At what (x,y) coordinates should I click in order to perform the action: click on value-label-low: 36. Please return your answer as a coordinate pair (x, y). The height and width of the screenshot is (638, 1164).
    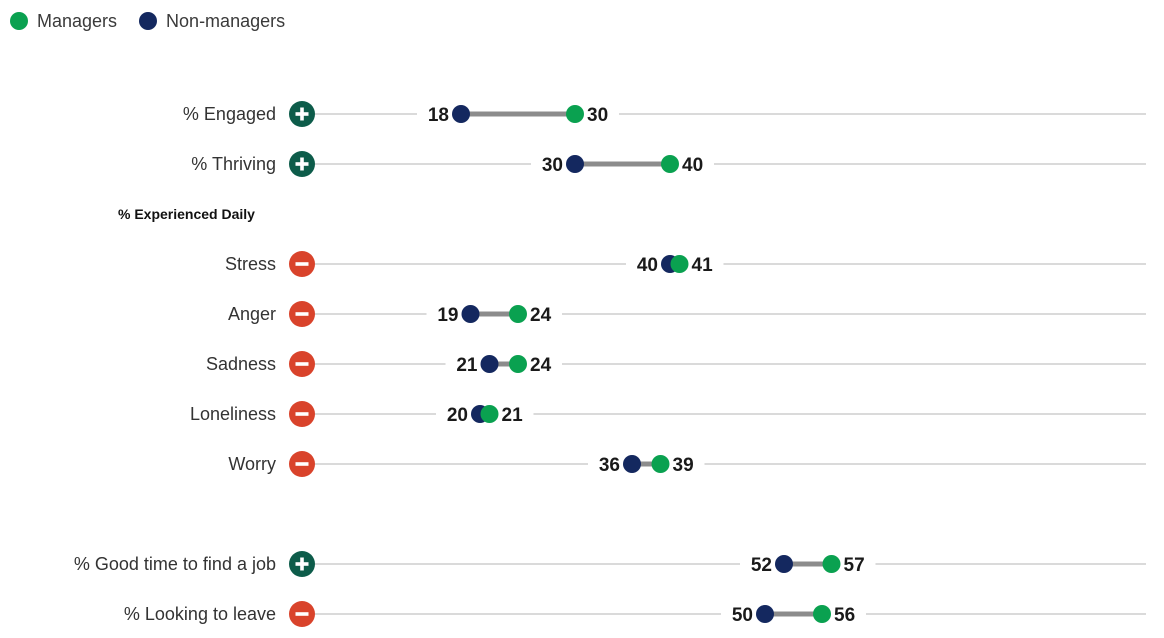
    Looking at the image, I should click on (609, 465).